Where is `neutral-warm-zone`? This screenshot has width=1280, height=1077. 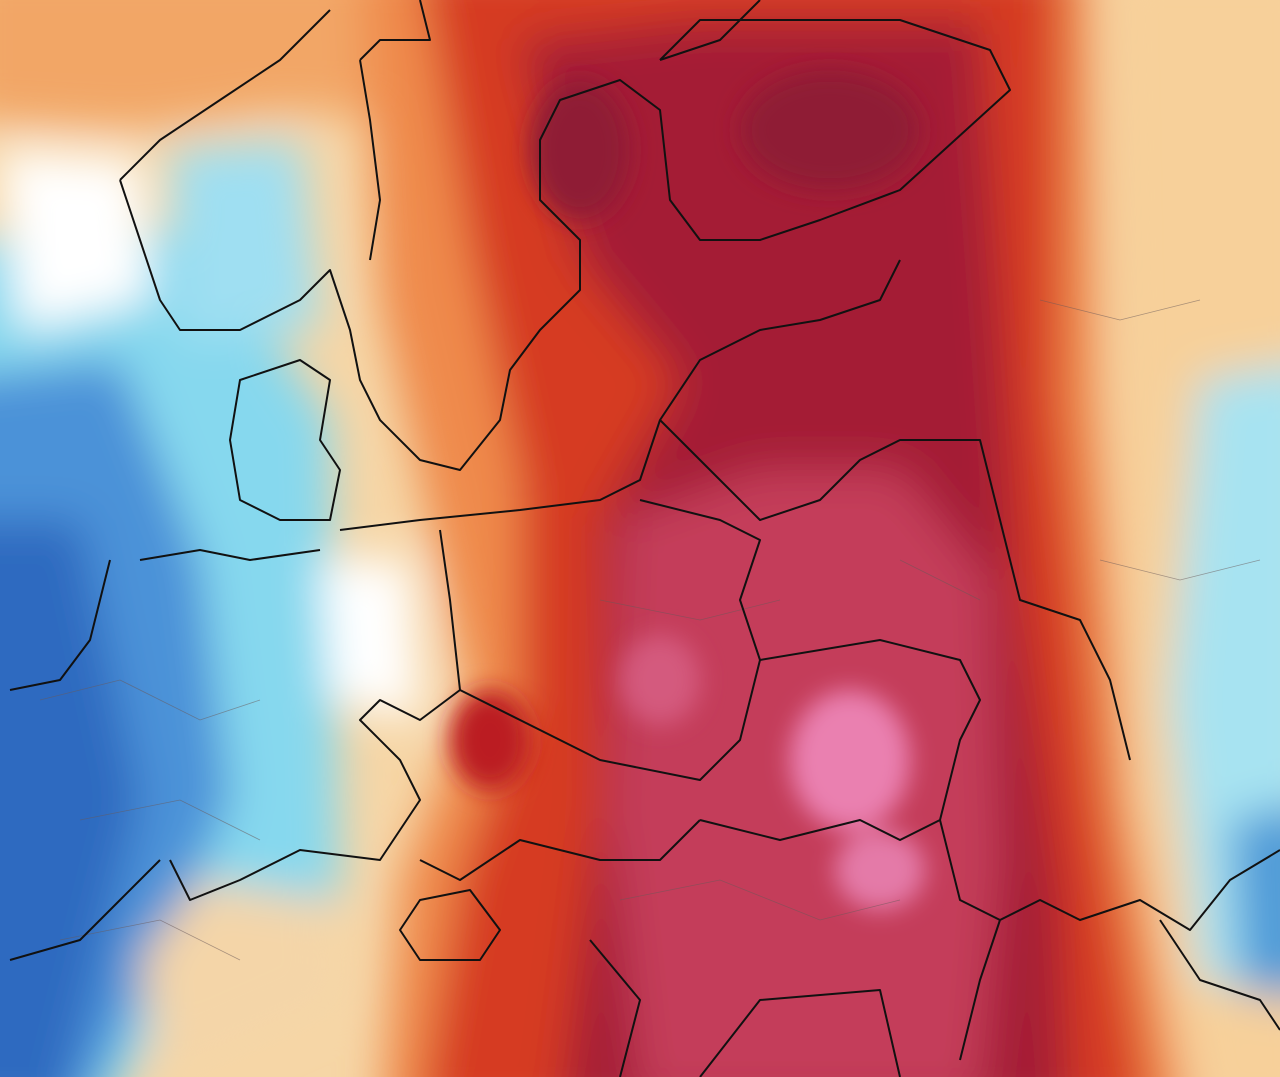
neutral-warm-zone is located at coordinates (240, 978).